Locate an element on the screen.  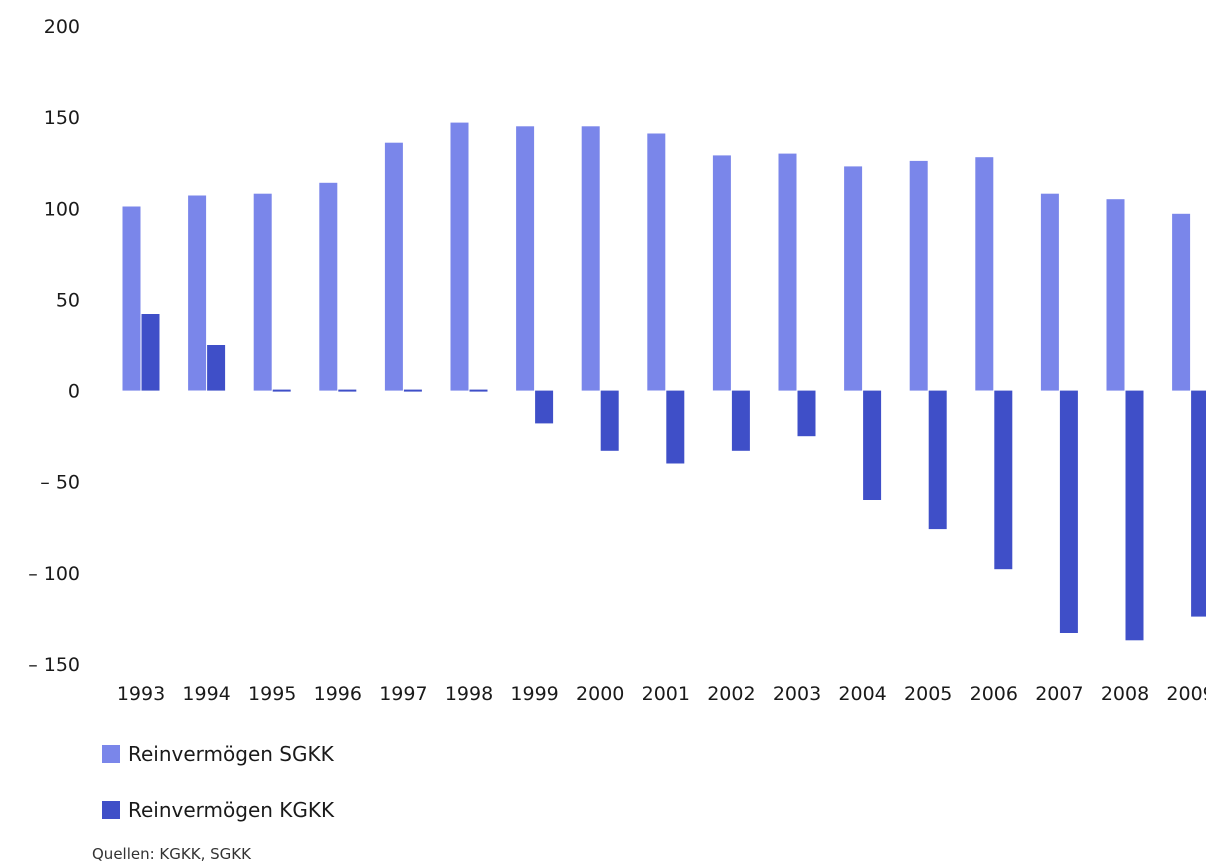
x-tick-label: 2002 is located at coordinates (731, 694).